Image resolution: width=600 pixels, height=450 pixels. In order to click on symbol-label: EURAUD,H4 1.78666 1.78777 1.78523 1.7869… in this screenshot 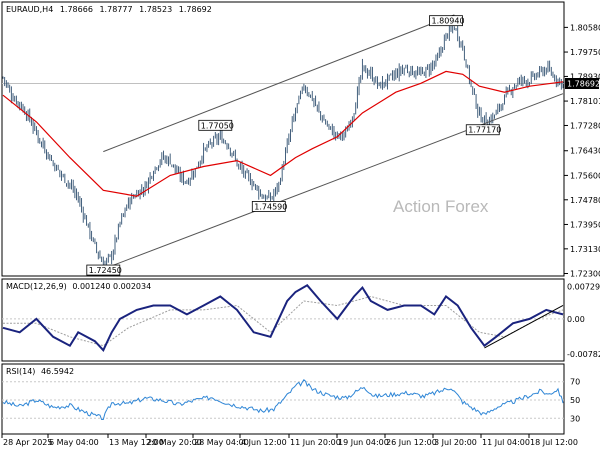, I will do `click(109, 9)`.